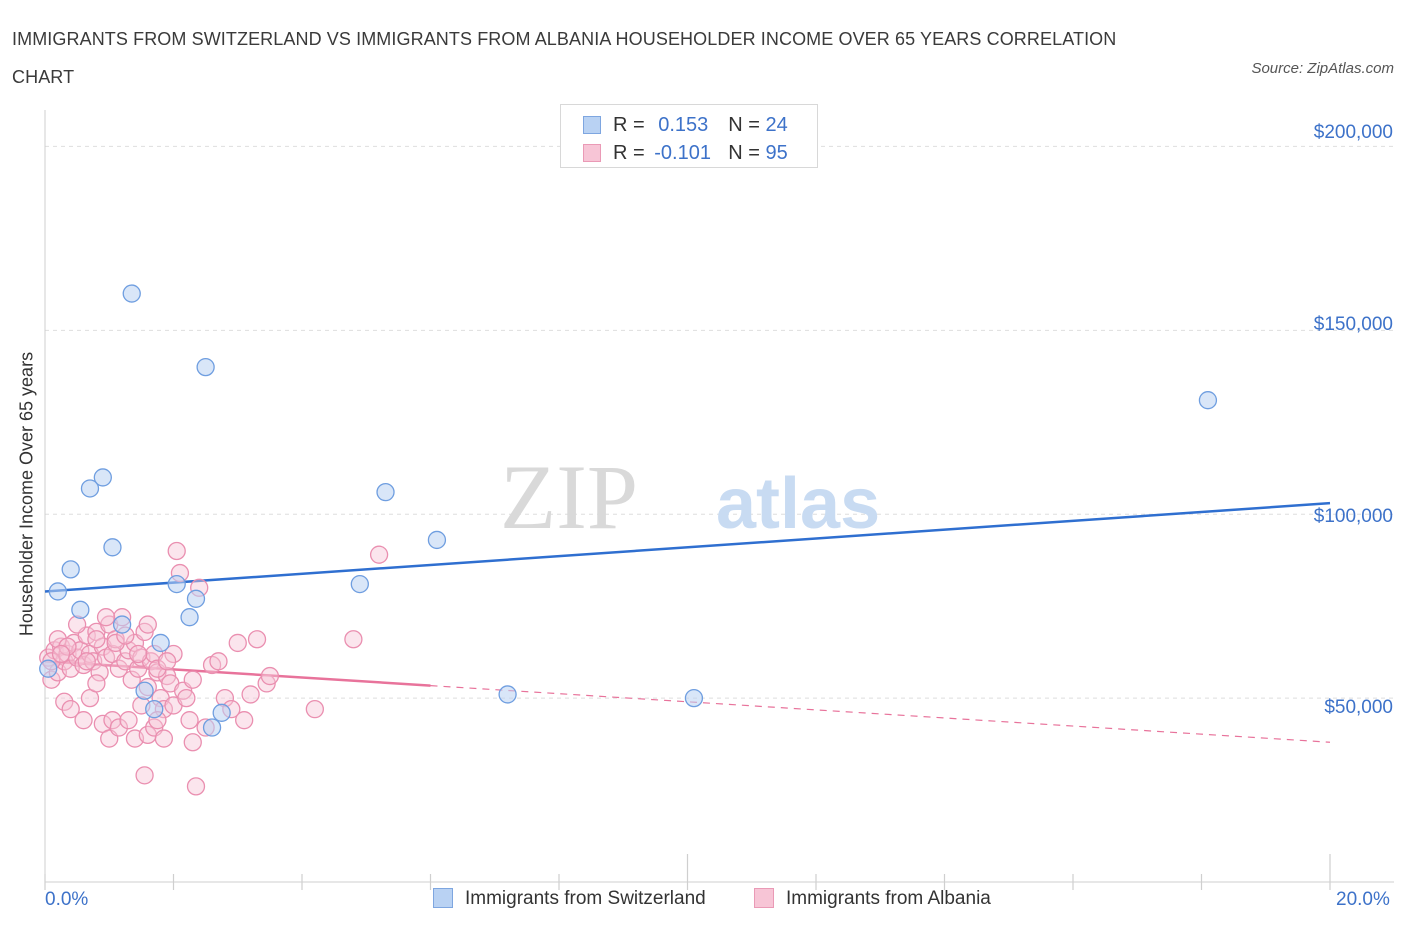 Image resolution: width=1406 pixels, height=930 pixels. I want to click on legend-swatch-blue, so click(592, 125).